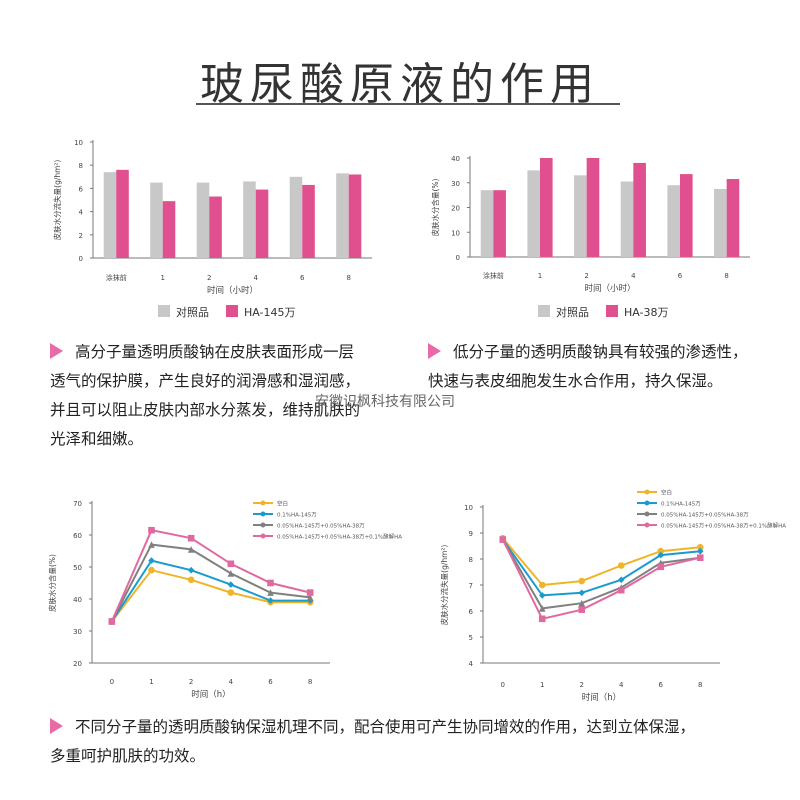  What do you see at coordinates (97, 439) in the screenshot?
I see `paragraph-line: 光泽和细嫩。` at bounding box center [97, 439].